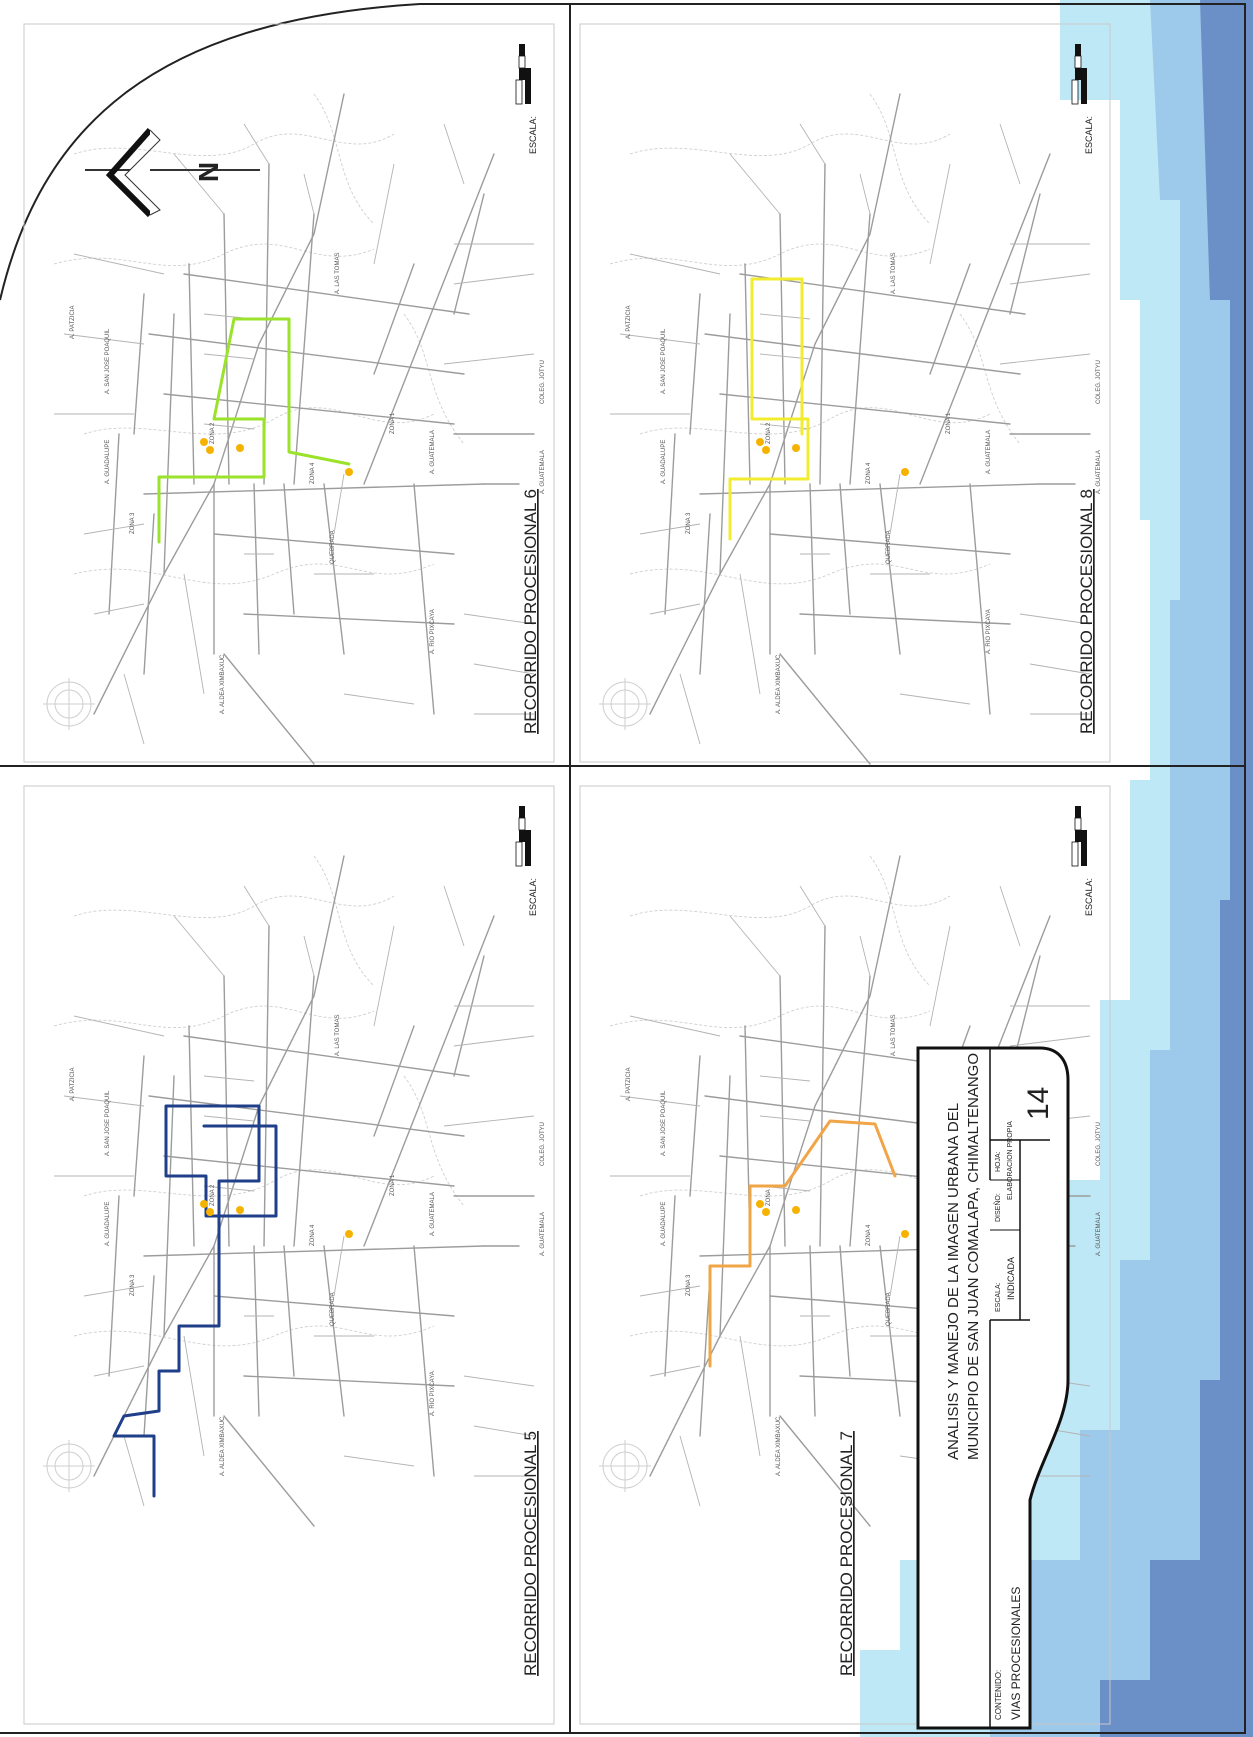 The width and height of the screenshot is (1253, 1737). Describe the element at coordinates (172, 173) in the screenshot. I see `north-arrow: N` at that location.